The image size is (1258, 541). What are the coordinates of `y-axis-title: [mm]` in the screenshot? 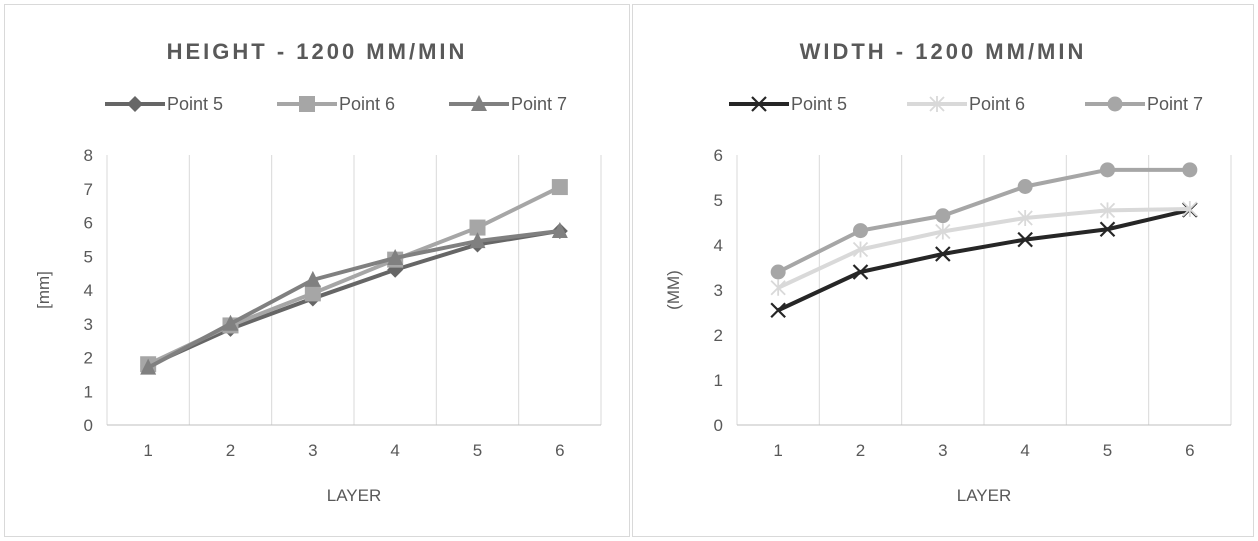 It's located at (43, 290).